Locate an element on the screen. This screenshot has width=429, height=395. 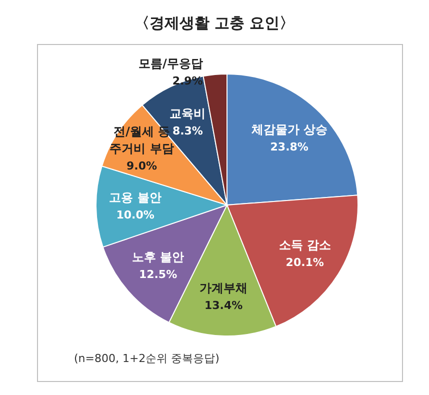
data-label: 10.0% is located at coordinates (135, 215).